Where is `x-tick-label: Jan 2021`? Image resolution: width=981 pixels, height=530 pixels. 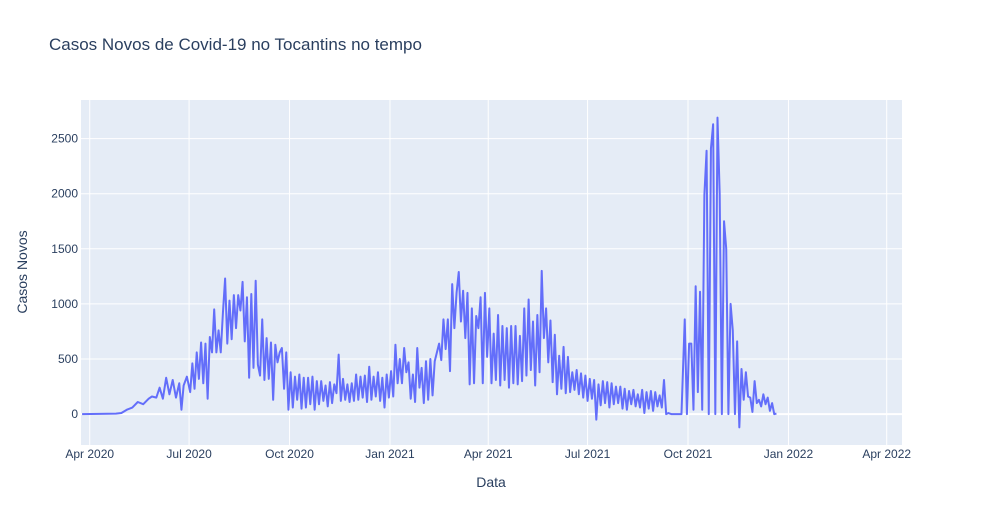 x-tick-label: Jan 2021 is located at coordinates (390, 454).